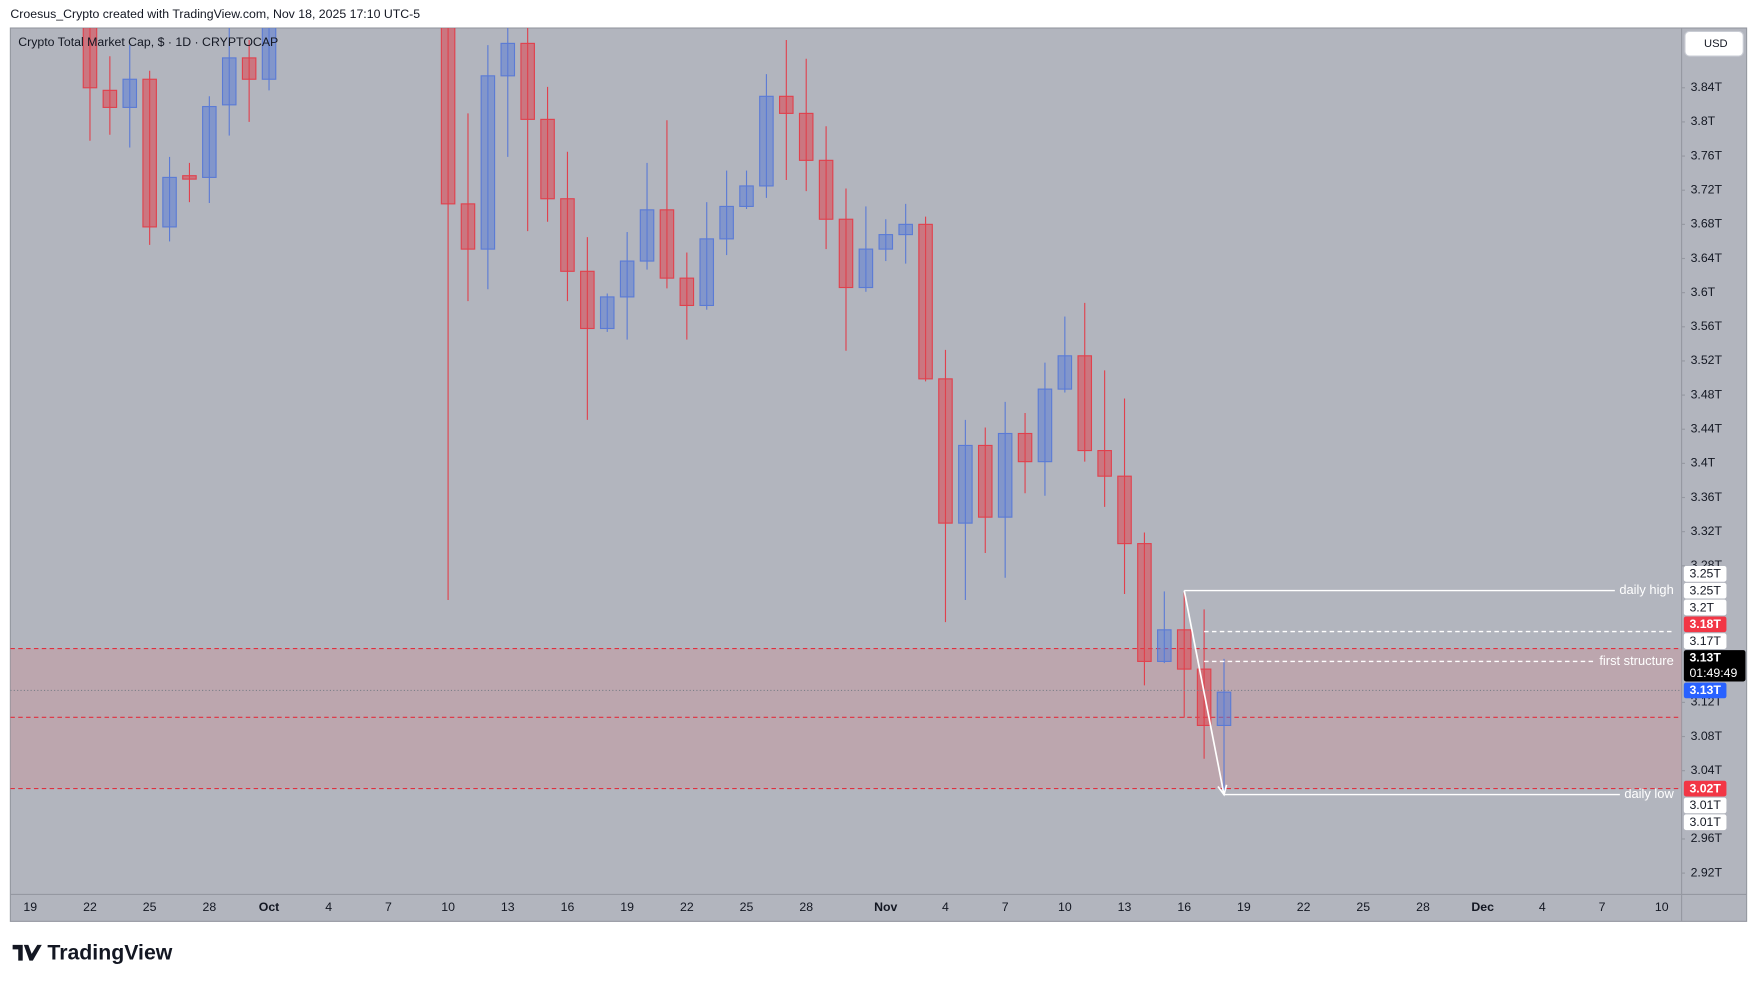 The height and width of the screenshot is (983, 1757). I want to click on y-tick-label: 3.48T, so click(1707, 394).